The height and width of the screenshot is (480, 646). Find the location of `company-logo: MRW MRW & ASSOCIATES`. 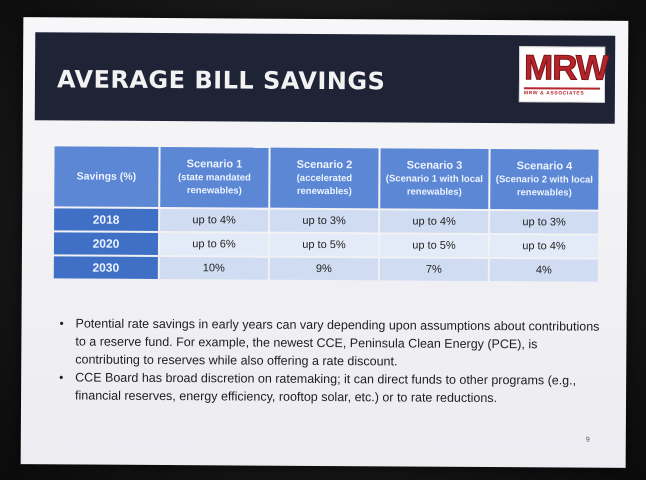

company-logo: MRW MRW & ASSOCIATES is located at coordinates (563, 74).